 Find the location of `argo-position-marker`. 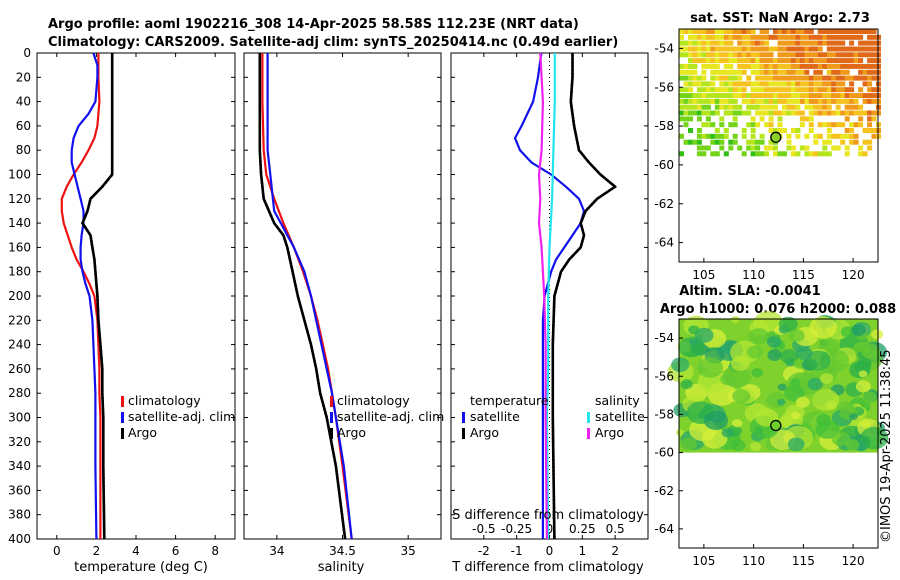

argo-position-marker is located at coordinates (776, 137).